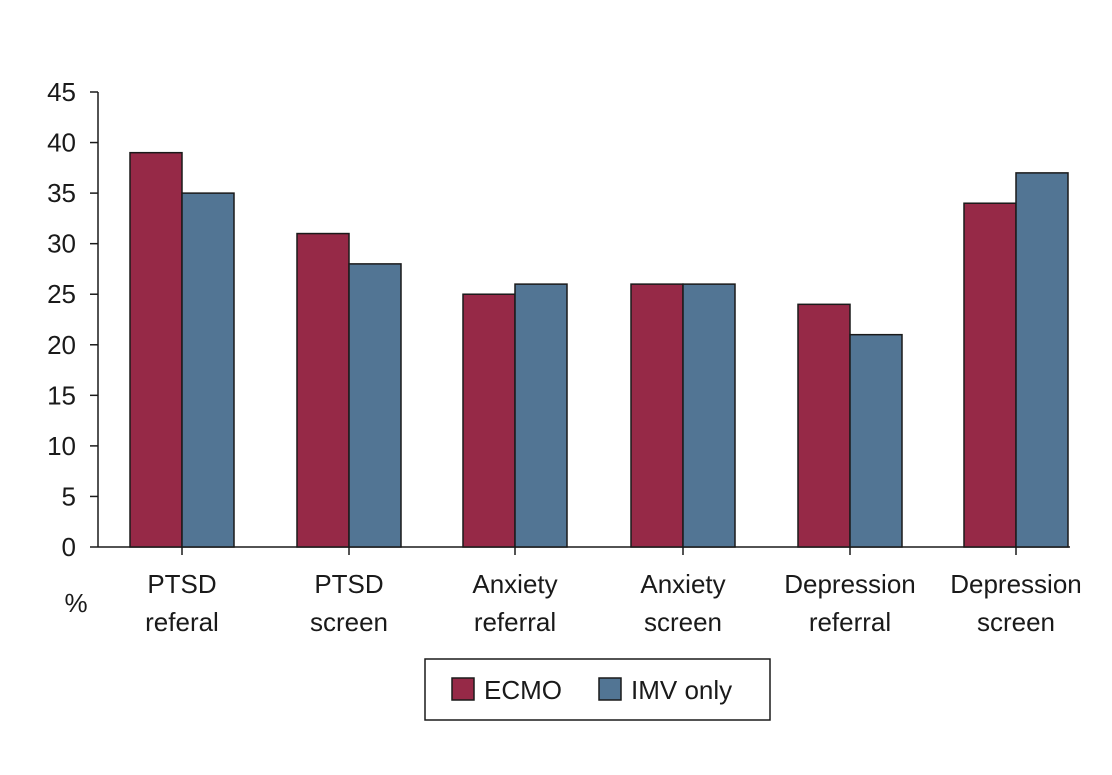 The height and width of the screenshot is (775, 1112). What do you see at coordinates (514, 603) in the screenshot?
I see `x-tick-label: Anxiety referral` at bounding box center [514, 603].